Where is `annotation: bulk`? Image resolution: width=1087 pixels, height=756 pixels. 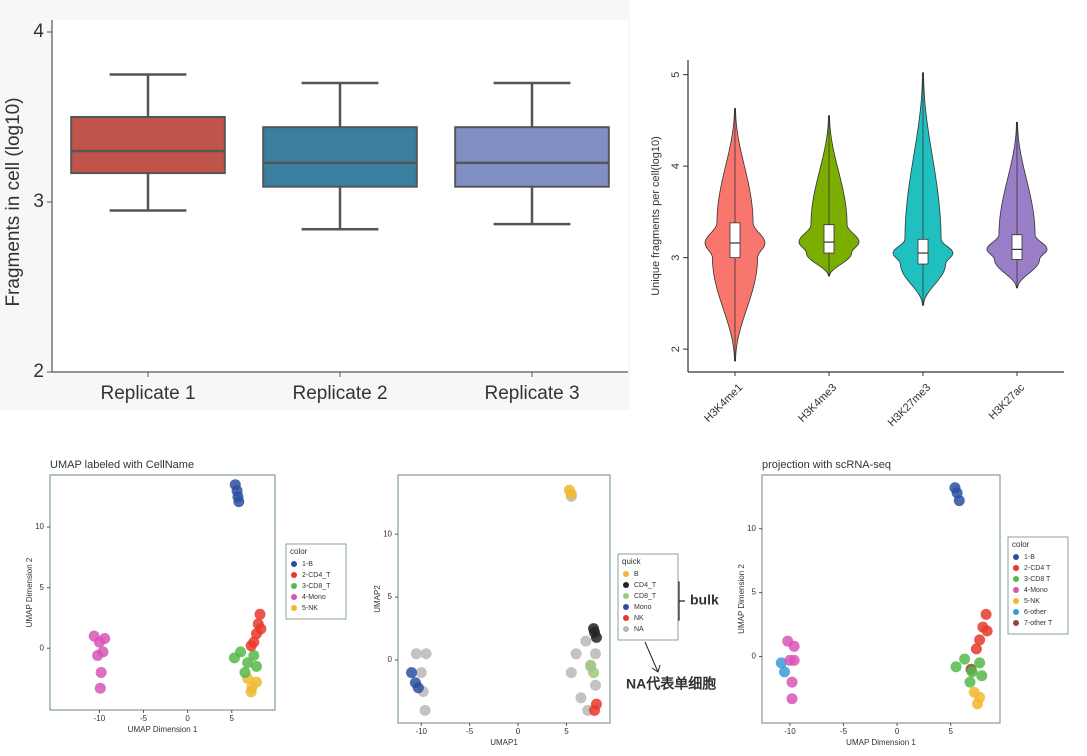
annotation: bulk is located at coordinates (704, 600).